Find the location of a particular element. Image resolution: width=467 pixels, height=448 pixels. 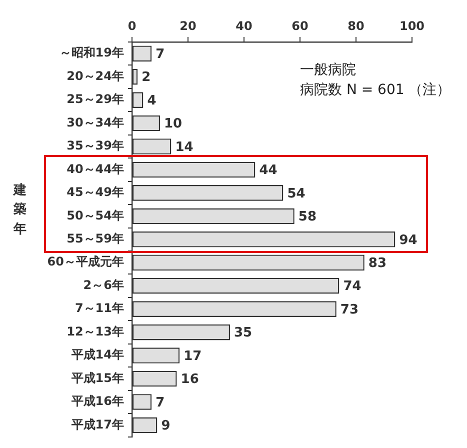

x-tick-label: 100 is located at coordinates (412, 25).